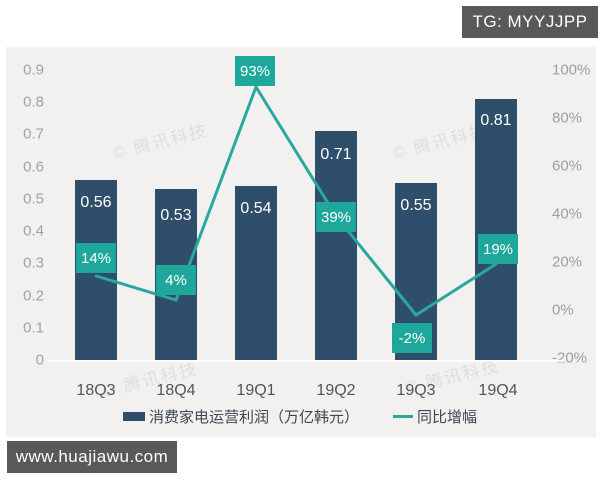 The height and width of the screenshot is (480, 600). What do you see at coordinates (176, 390) in the screenshot?
I see `category-label: 18Q4` at bounding box center [176, 390].